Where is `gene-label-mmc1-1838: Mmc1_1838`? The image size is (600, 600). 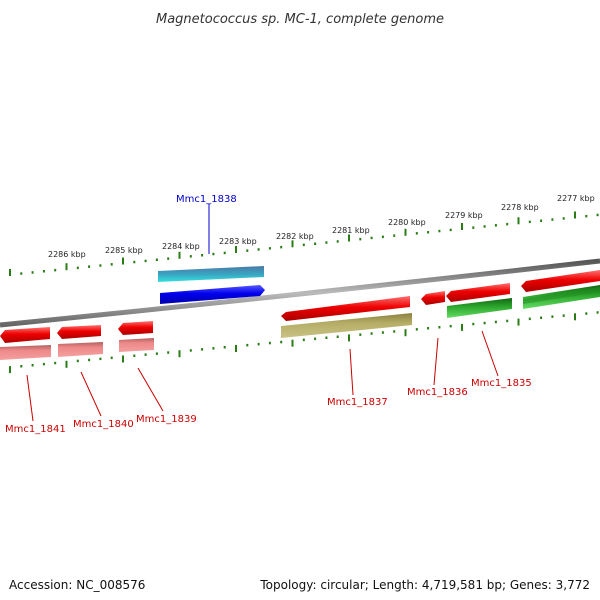 gene-label-mmc1-1838: Mmc1_1838 is located at coordinates (206, 199).